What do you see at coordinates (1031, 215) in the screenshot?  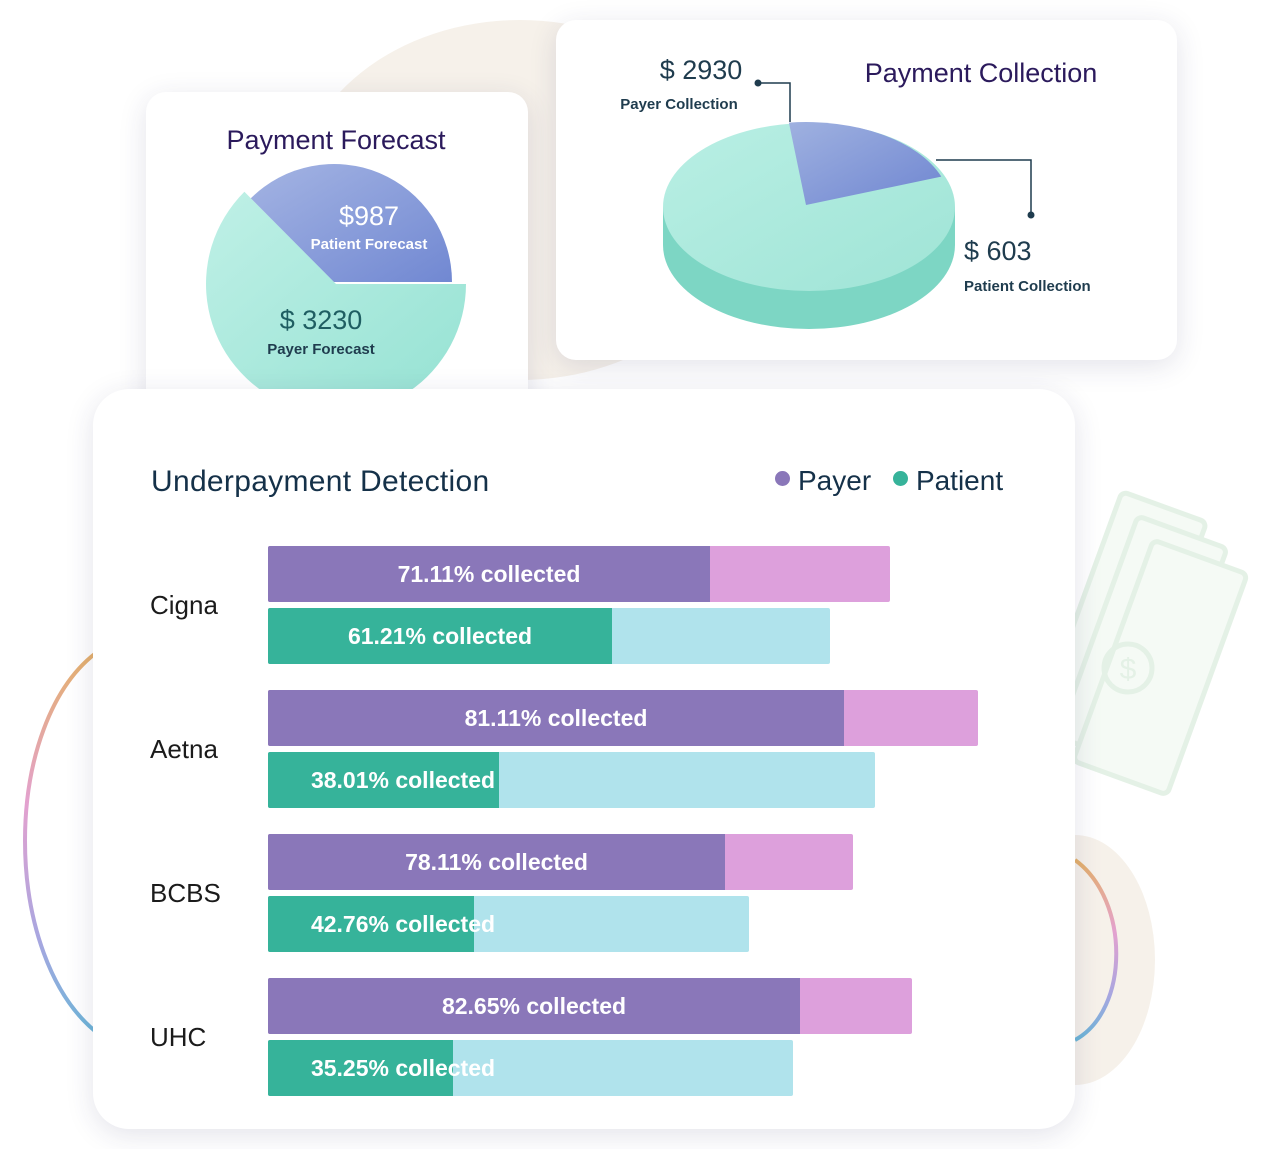 I see `patient-leader-dot` at bounding box center [1031, 215].